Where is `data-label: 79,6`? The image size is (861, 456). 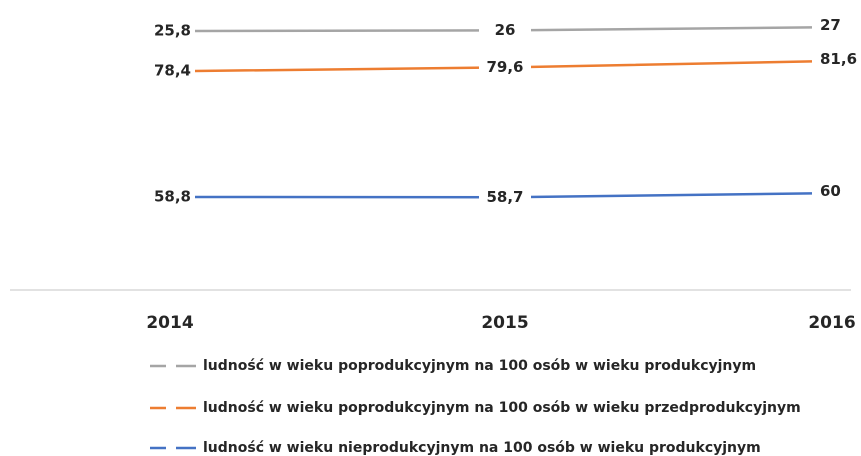
data-label: 79,6 is located at coordinates (504, 67).